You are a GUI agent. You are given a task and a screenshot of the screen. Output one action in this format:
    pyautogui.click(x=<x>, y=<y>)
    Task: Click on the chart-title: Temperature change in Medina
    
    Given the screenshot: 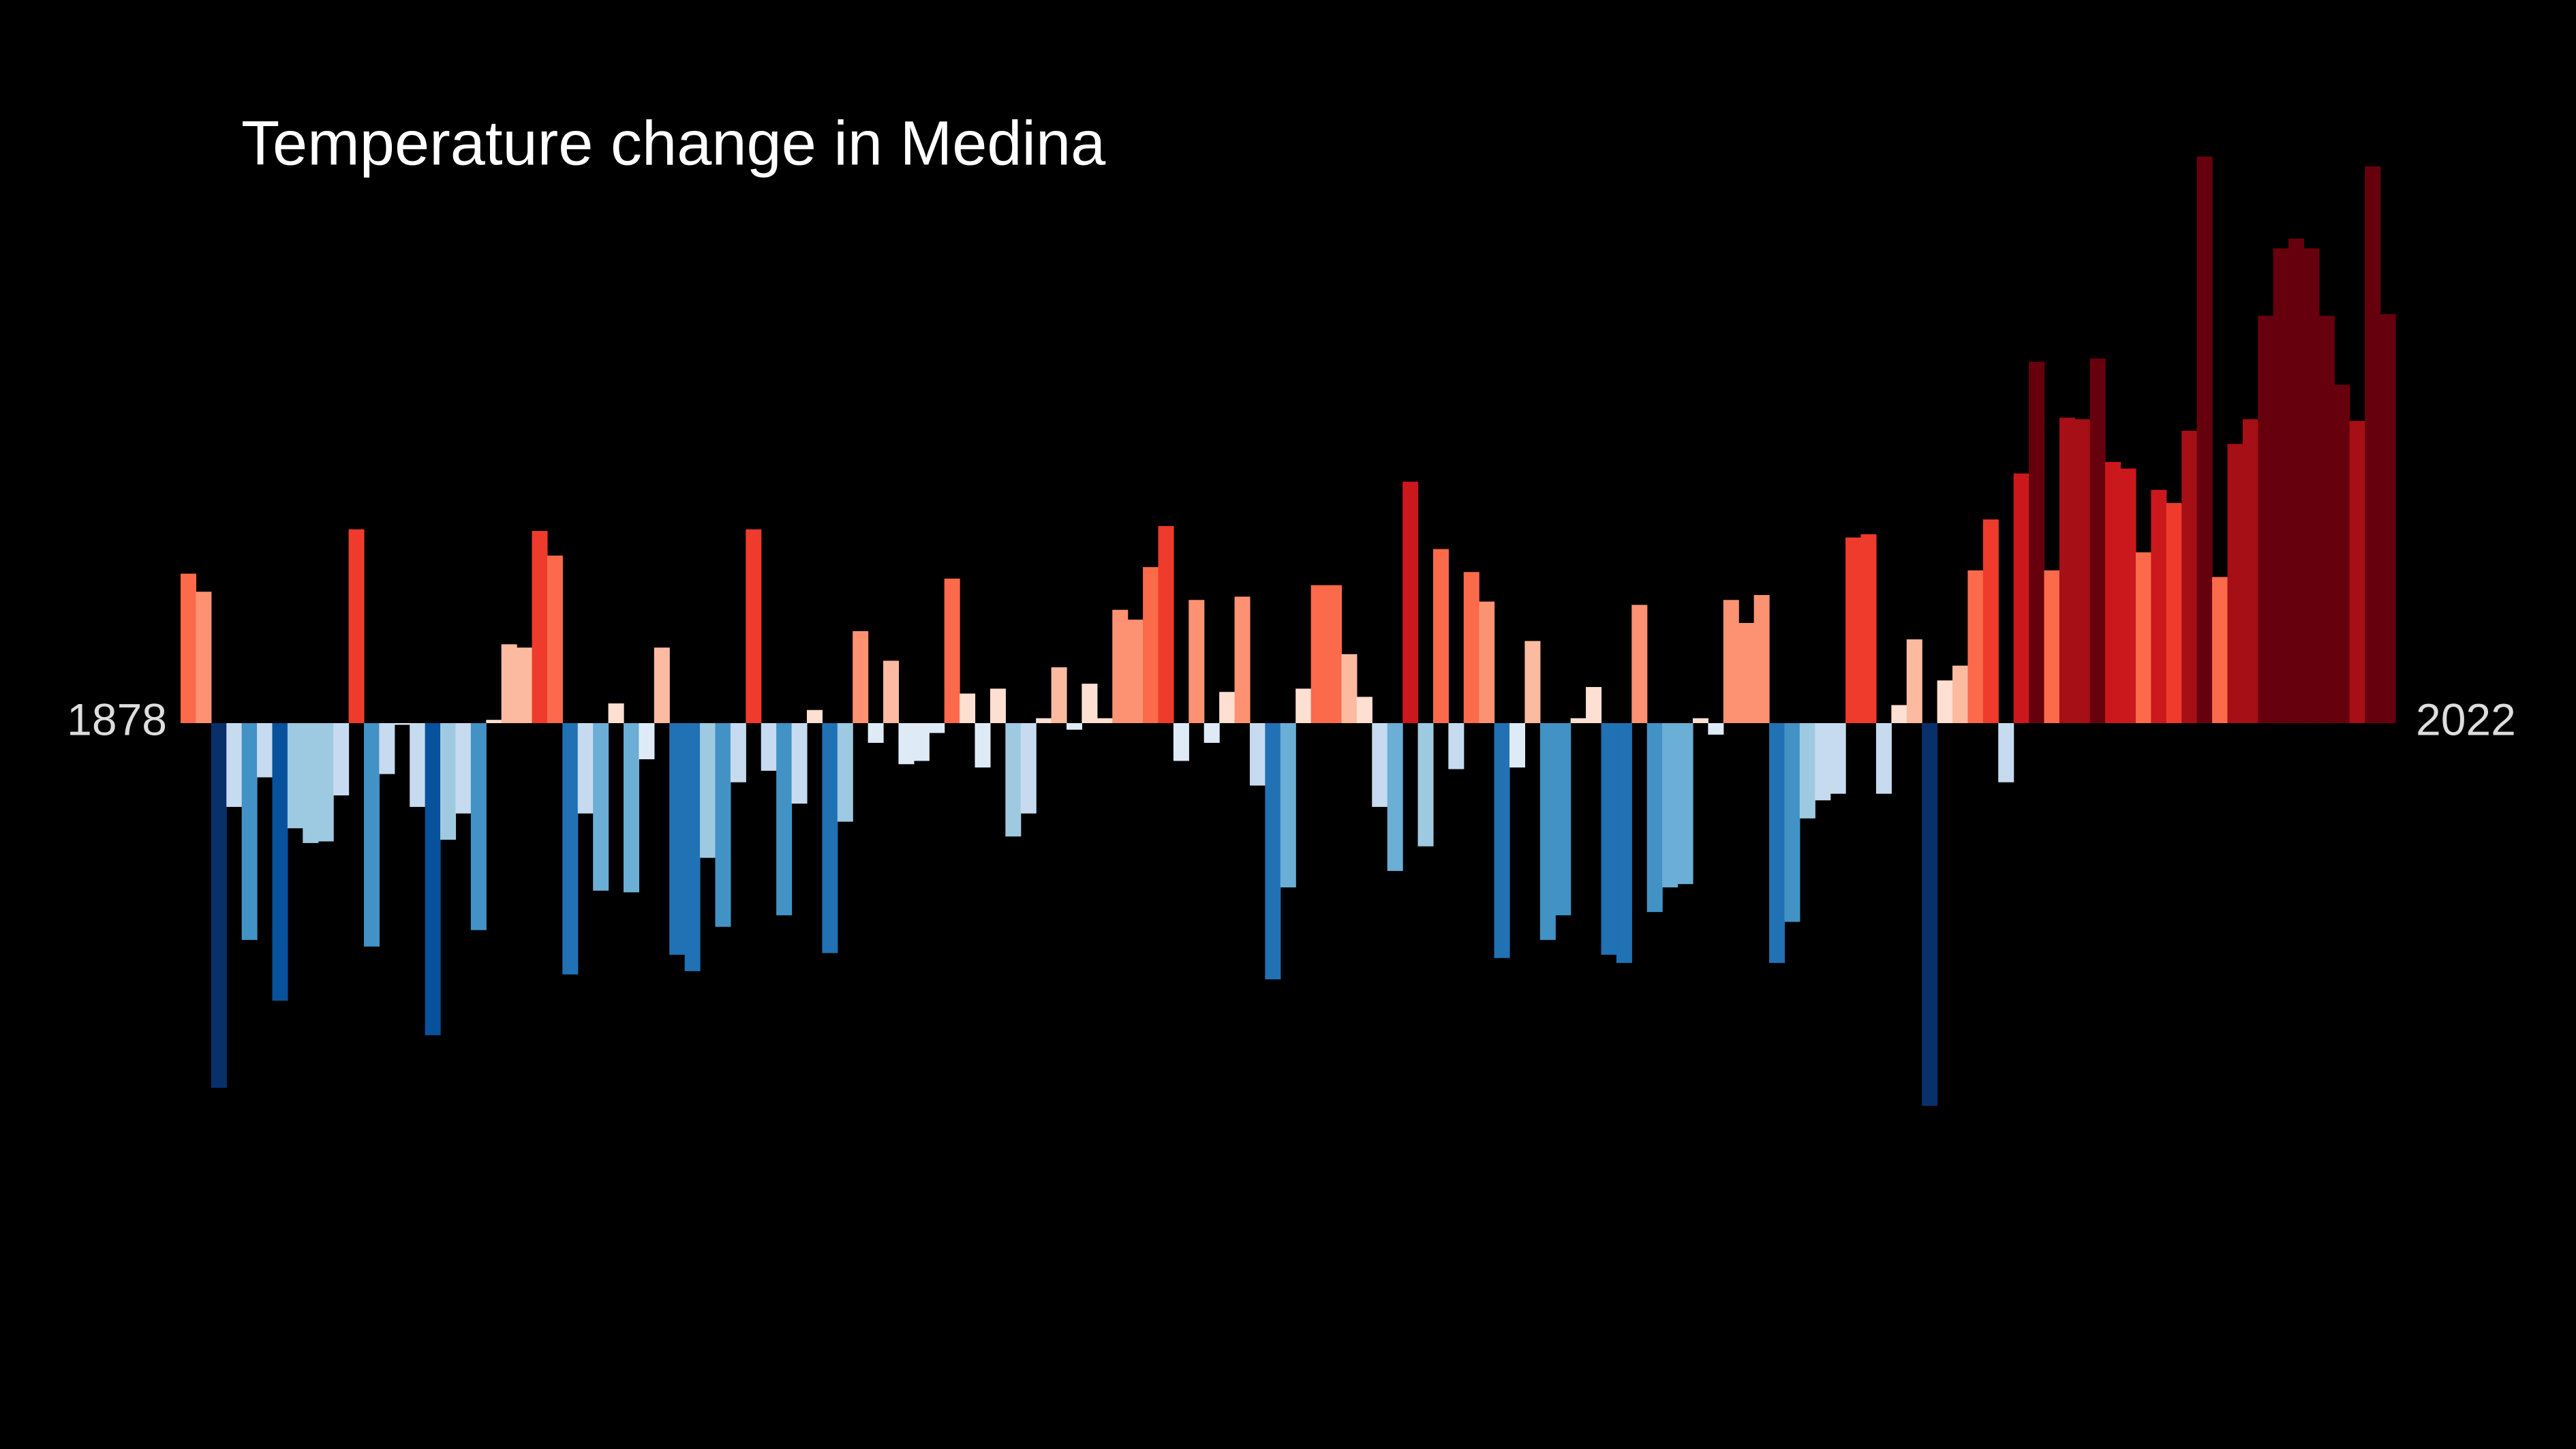 What is the action you would take?
    pyautogui.click(x=673, y=143)
    